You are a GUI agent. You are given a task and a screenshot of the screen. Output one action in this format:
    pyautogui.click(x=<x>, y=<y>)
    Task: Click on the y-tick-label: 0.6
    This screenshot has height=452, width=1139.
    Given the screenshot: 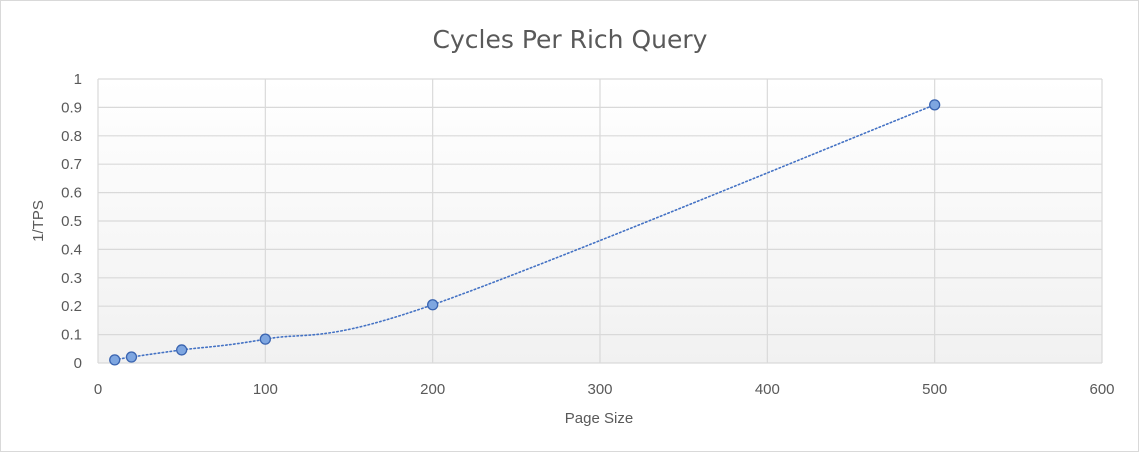 What is the action you would take?
    pyautogui.click(x=71, y=193)
    